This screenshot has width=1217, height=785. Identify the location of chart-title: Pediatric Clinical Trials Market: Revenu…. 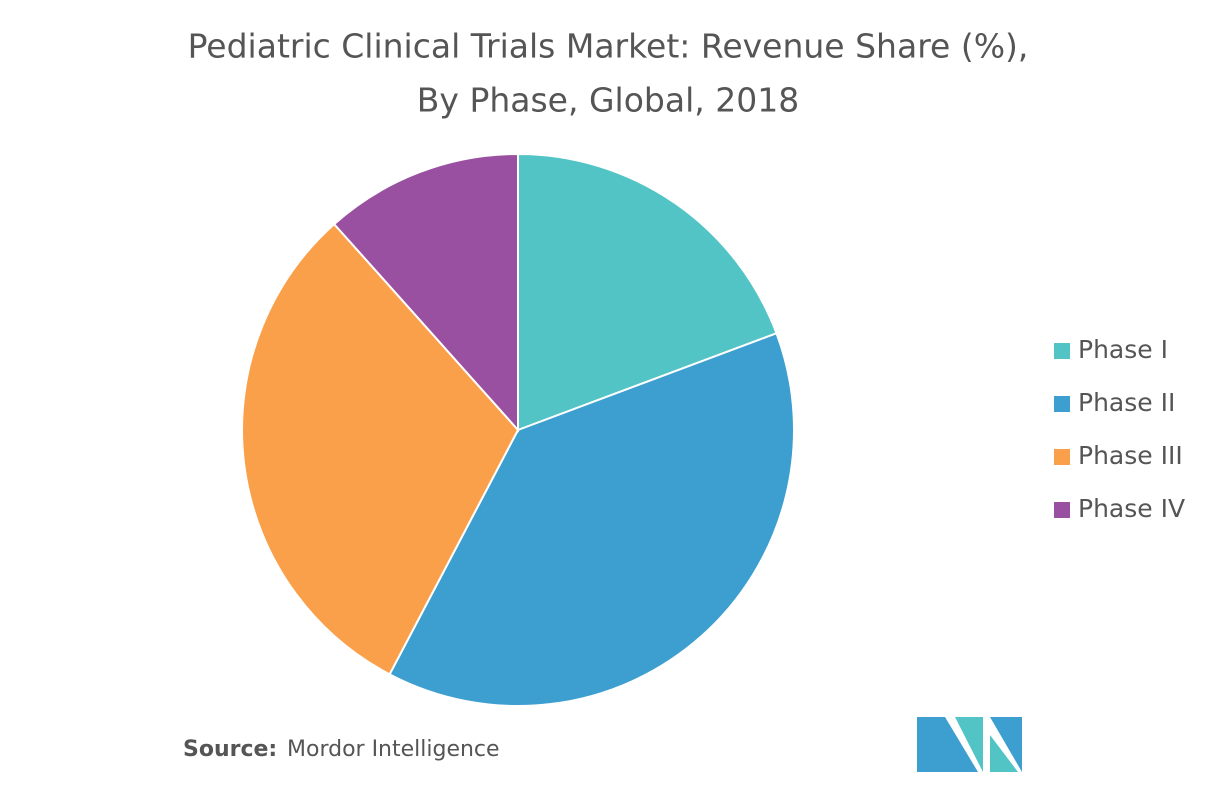
(608, 46).